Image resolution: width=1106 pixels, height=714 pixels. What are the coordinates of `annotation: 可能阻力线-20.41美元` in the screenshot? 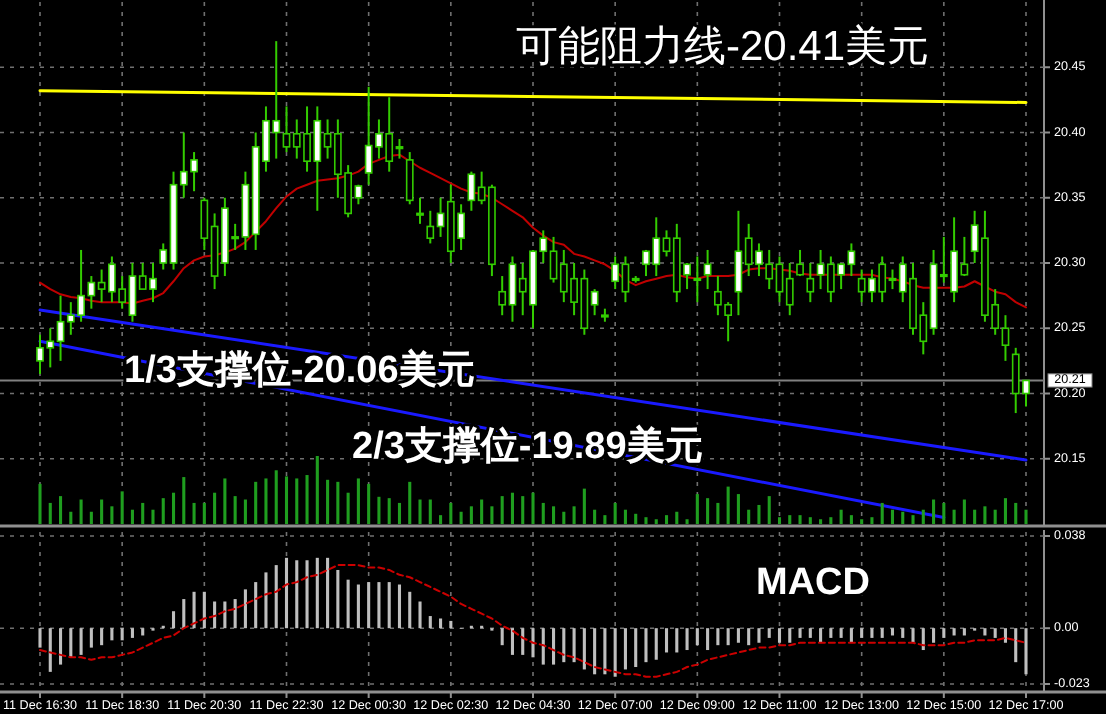 It's located at (723, 47).